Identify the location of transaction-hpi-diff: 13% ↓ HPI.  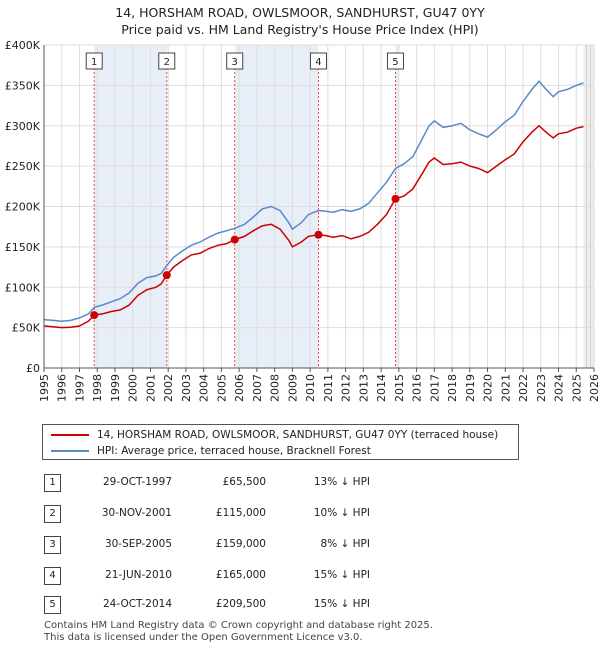
(341, 482).